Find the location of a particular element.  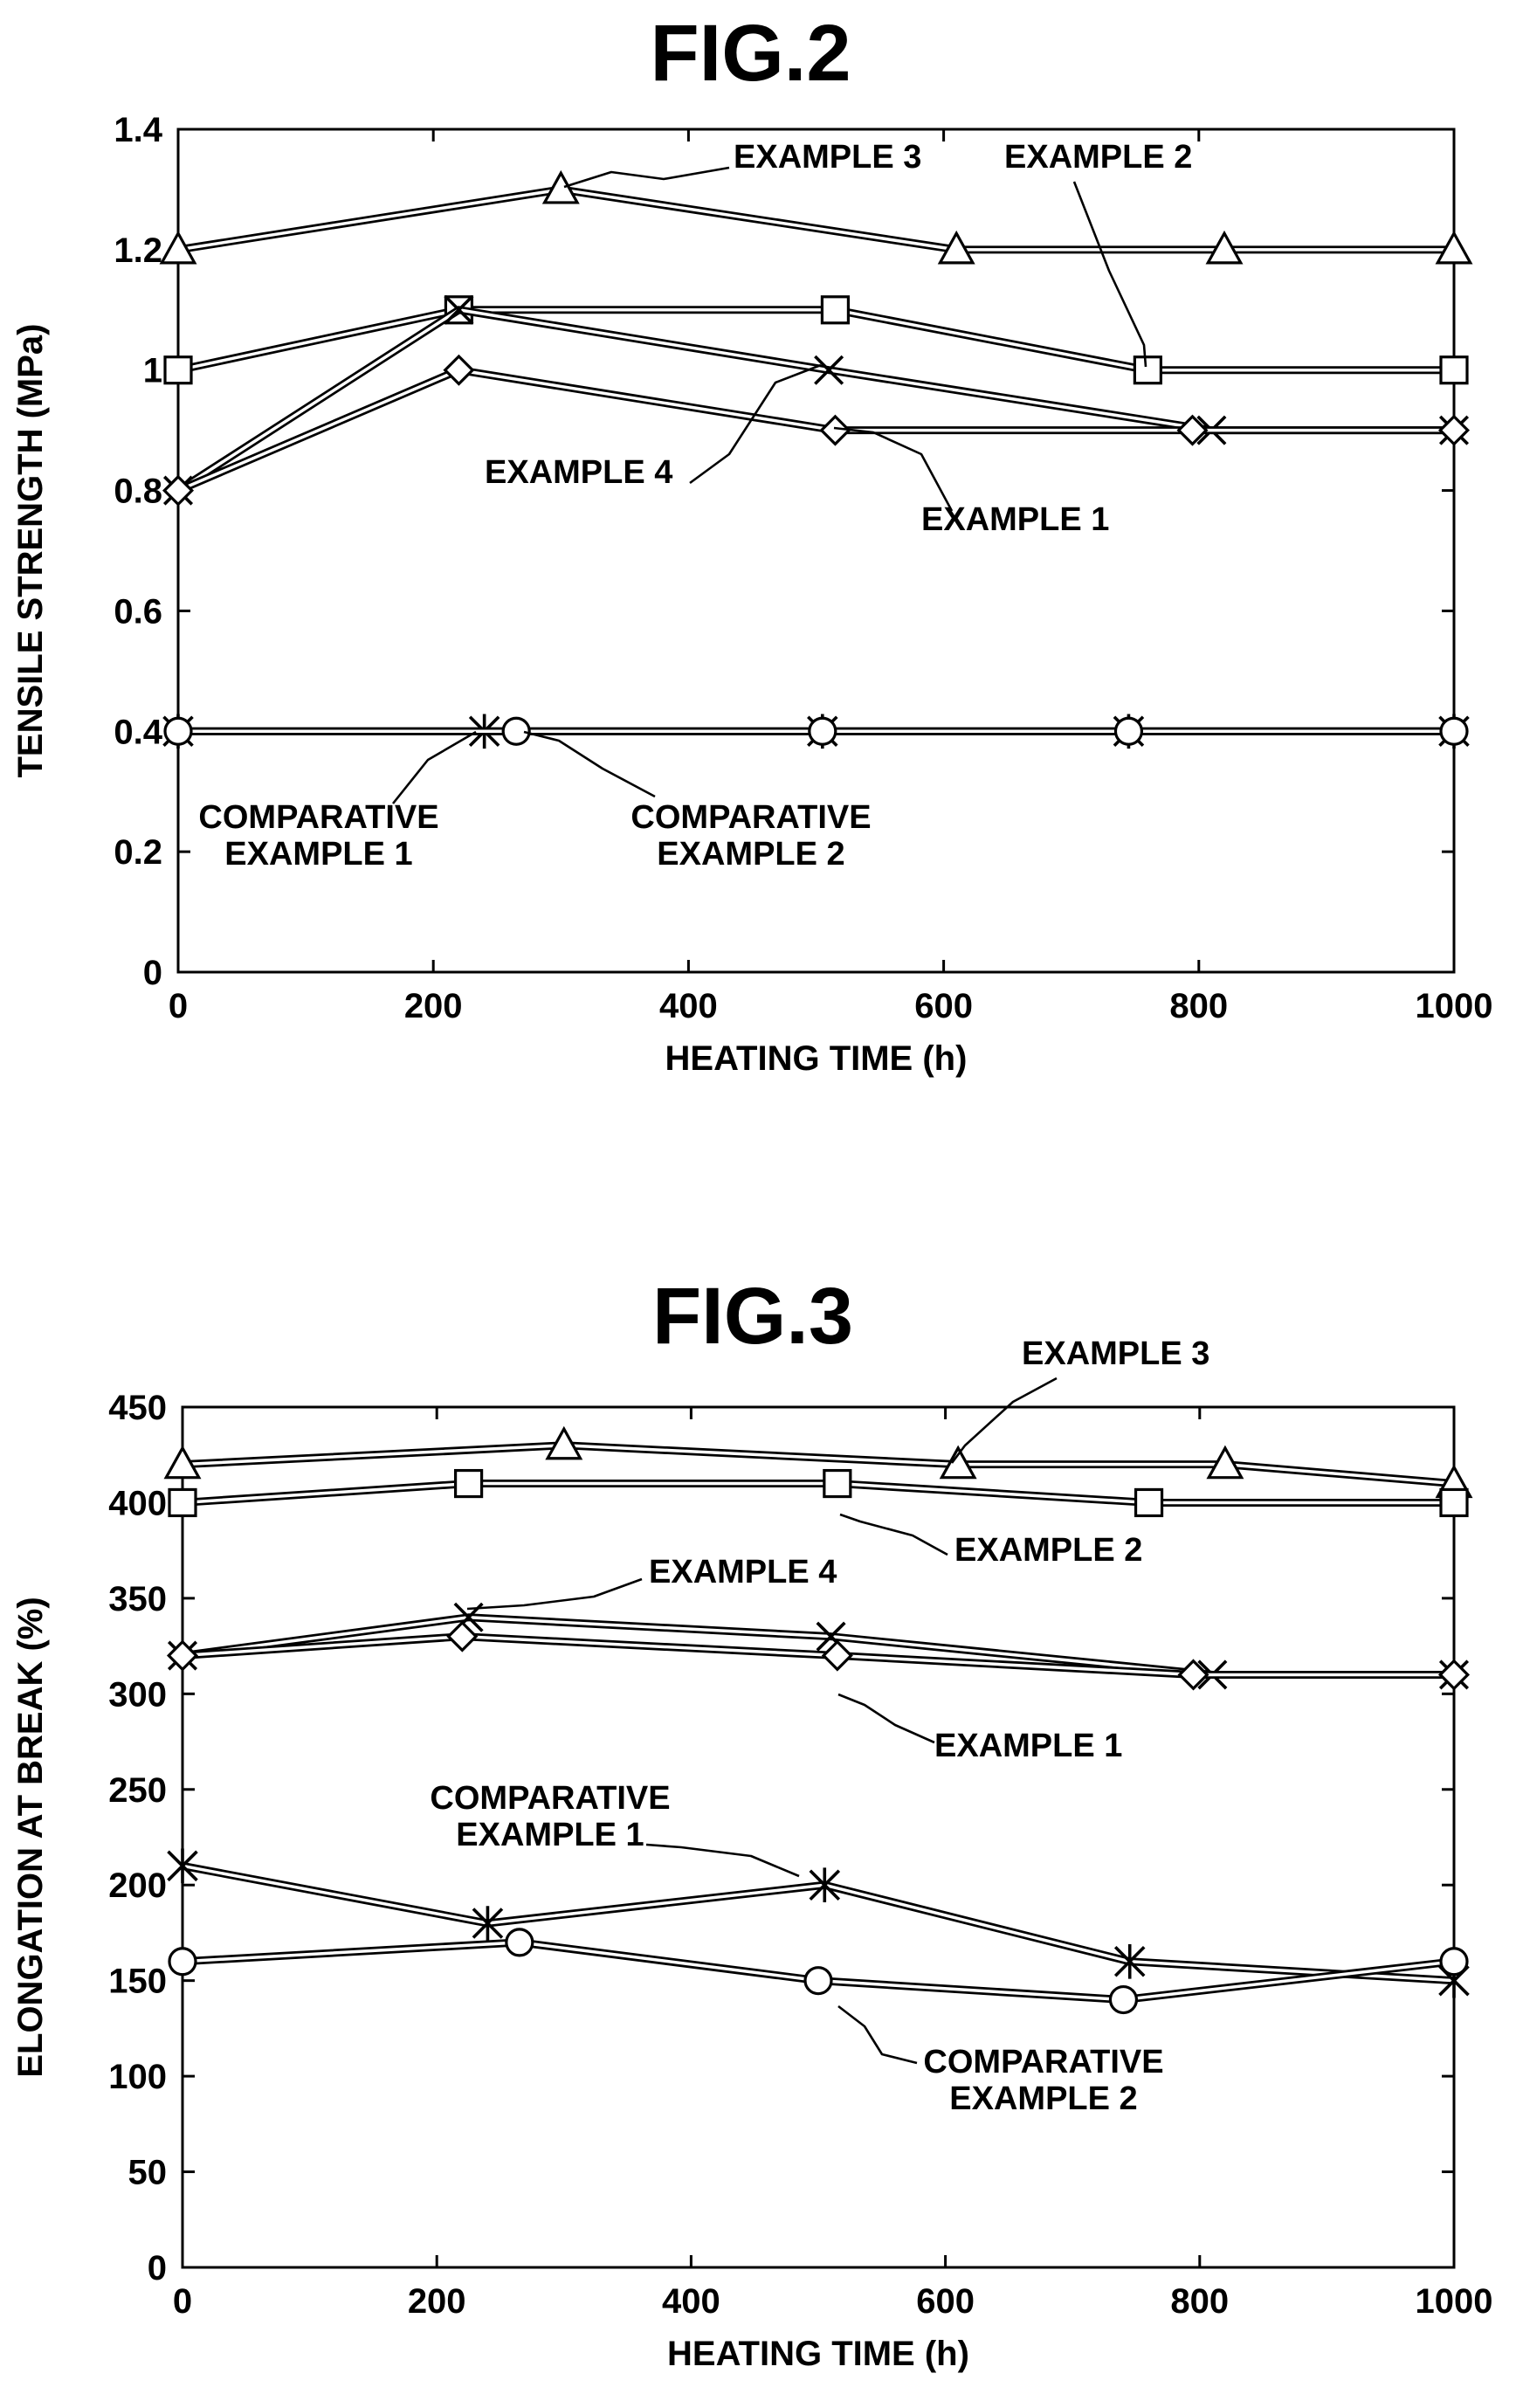

fig3-ytick-label: 350 is located at coordinates (137, 1599).